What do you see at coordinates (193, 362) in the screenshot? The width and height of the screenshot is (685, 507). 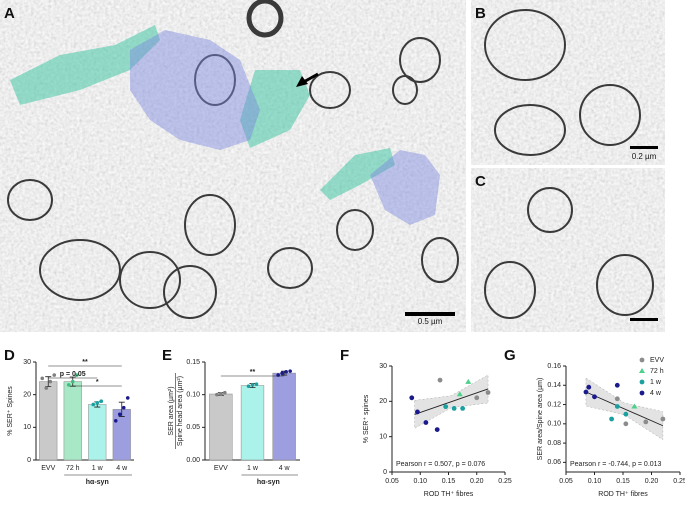 I see `y-tick-label: 0.15` at bounding box center [193, 362].